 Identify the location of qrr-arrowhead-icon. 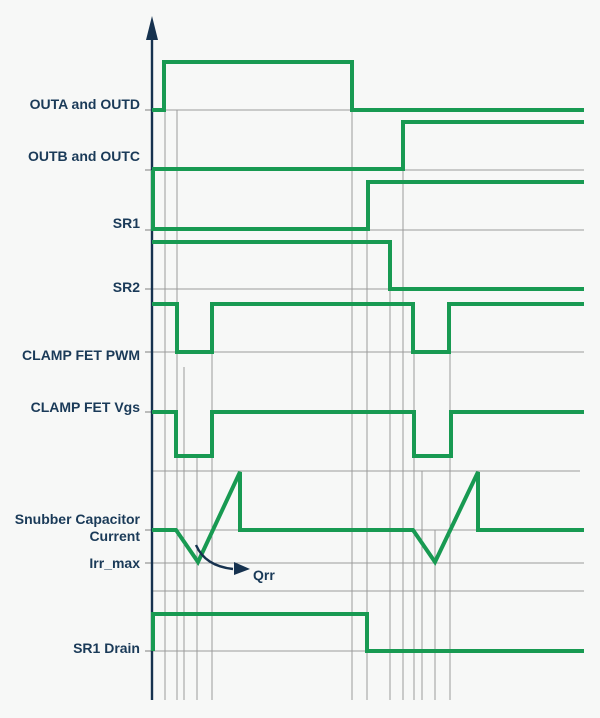
(242, 568).